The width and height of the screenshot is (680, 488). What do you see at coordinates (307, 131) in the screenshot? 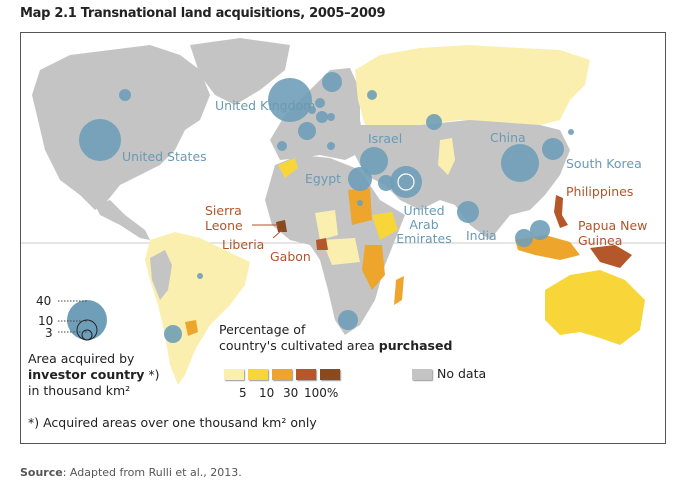
I see `bubble-france` at bounding box center [307, 131].